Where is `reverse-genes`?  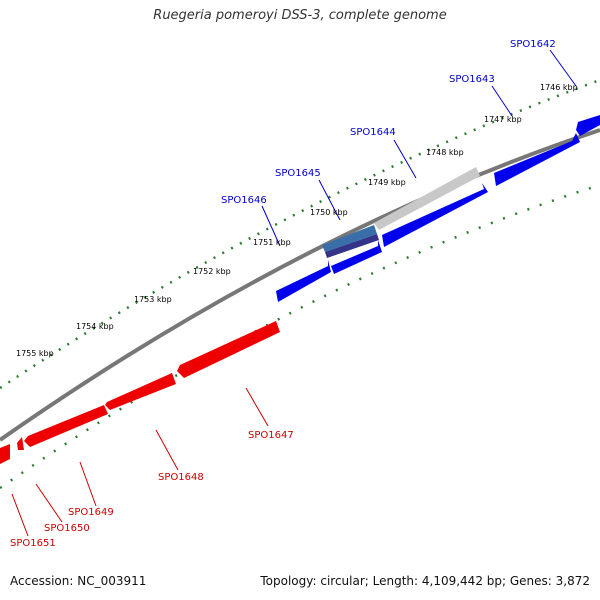 reverse-genes is located at coordinates (140, 392).